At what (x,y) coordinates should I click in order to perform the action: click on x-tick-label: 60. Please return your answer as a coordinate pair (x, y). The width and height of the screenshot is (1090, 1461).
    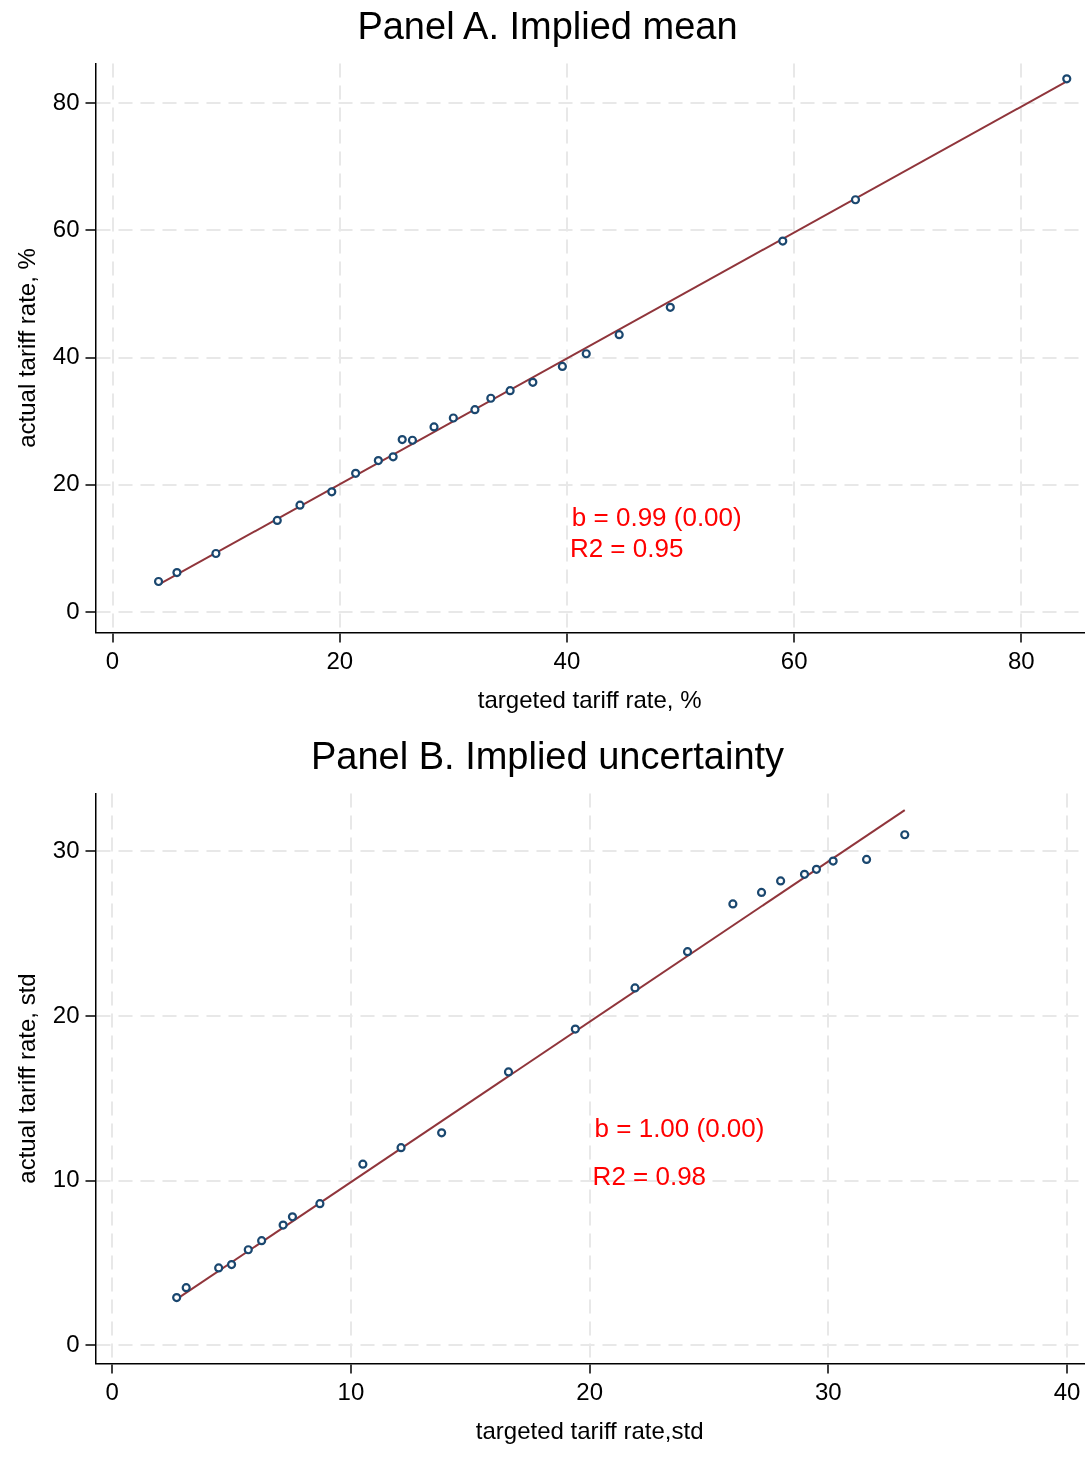
    Looking at the image, I should click on (794, 661).